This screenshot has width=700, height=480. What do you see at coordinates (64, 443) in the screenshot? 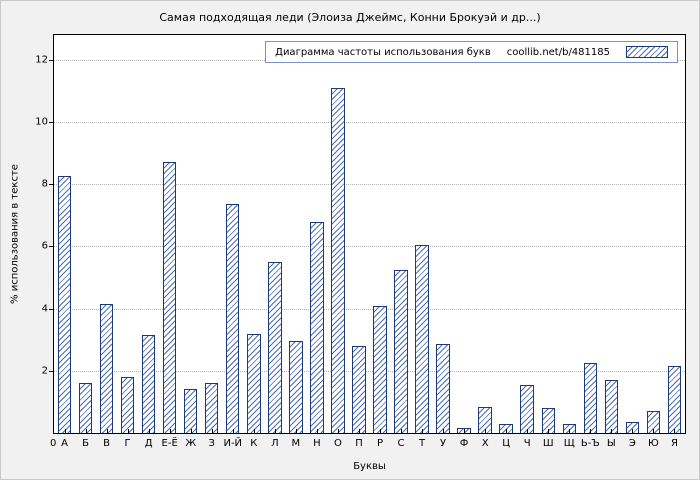
I see `x-tick-label: А` at bounding box center [64, 443].